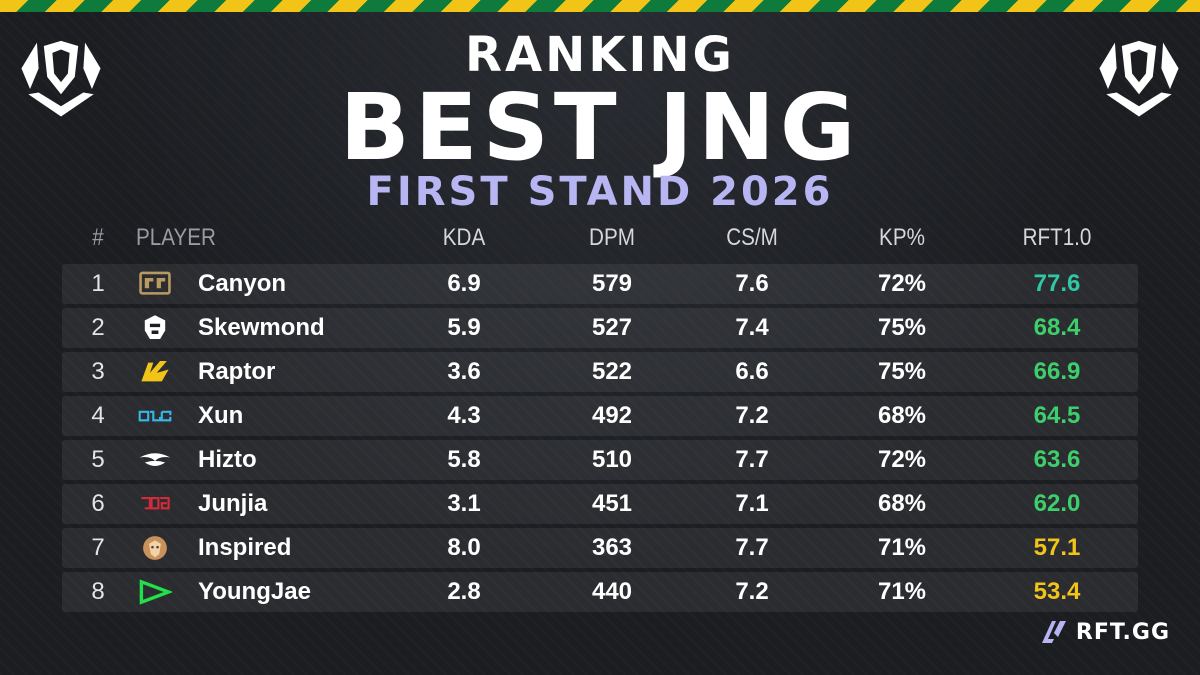  Describe the element at coordinates (752, 371) in the screenshot. I see `csm-cell: 6.6` at that location.